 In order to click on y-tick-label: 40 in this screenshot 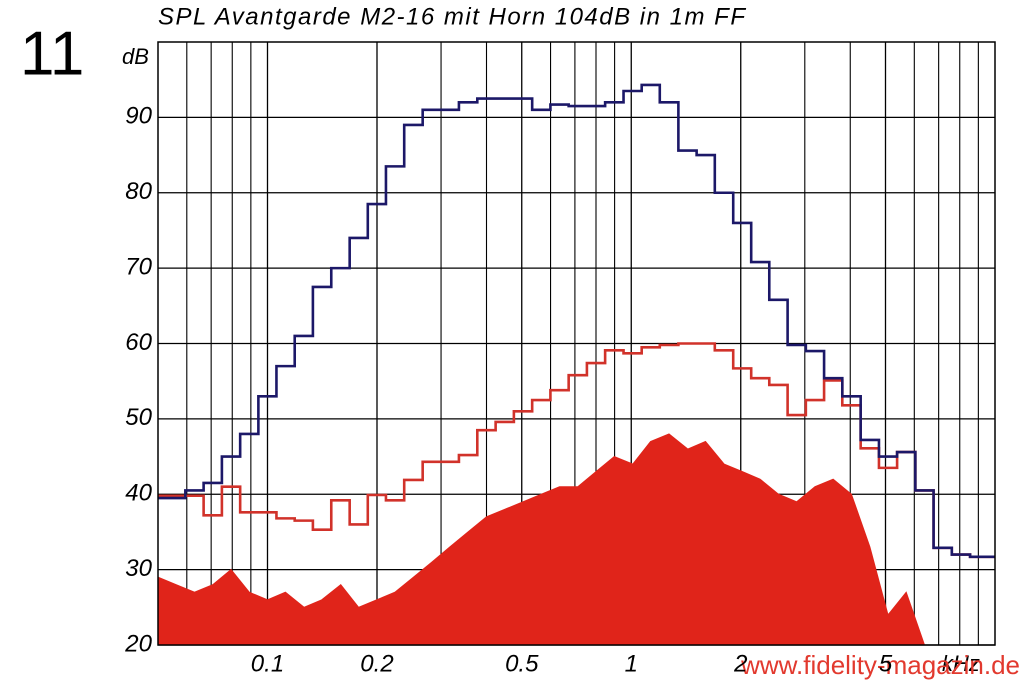, I will do `click(138, 493)`.